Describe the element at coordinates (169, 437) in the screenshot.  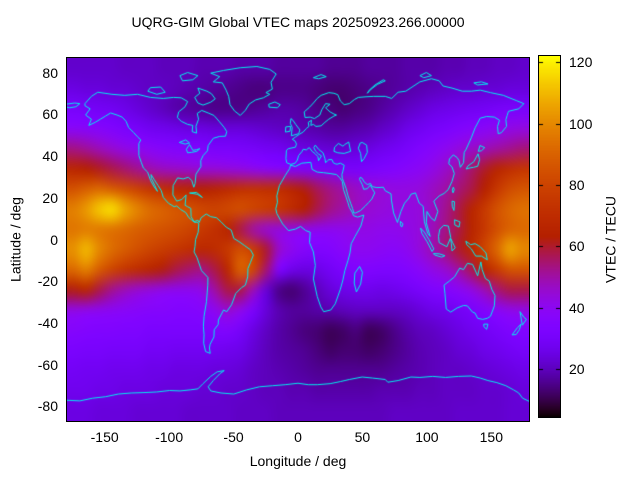
I see `x-tick-label: -100` at that location.